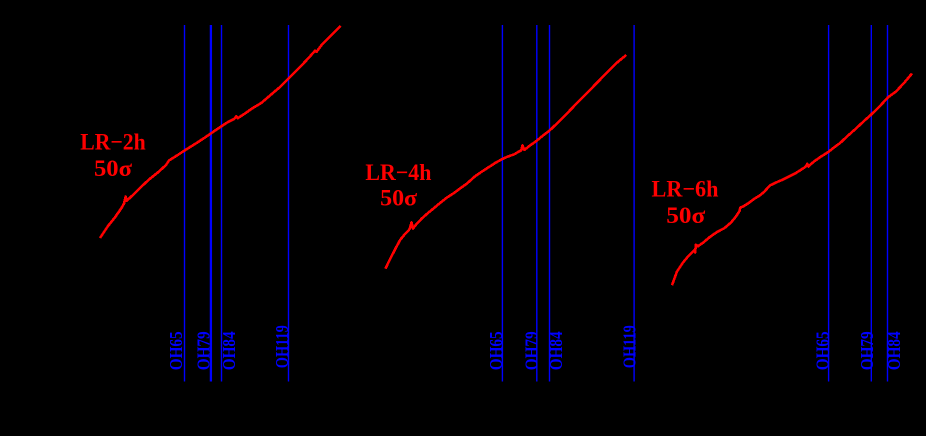 This screenshot has width=926, height=436. Describe the element at coordinates (398, 172) in the screenshot. I see `svg-text: LR−4h` at that location.